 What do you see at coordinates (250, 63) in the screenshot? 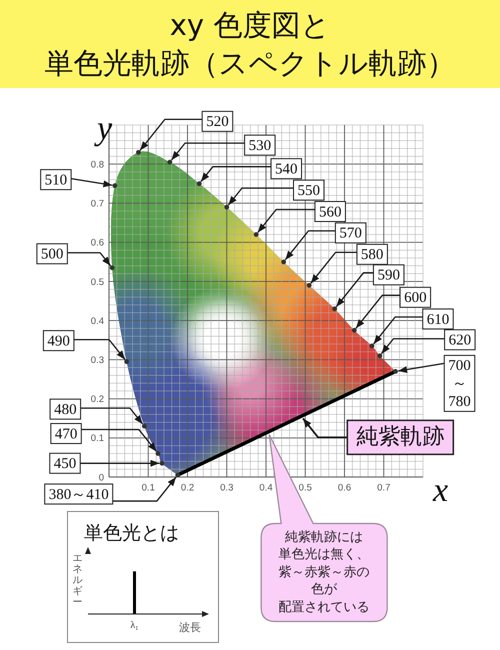
I see `chart-subtitle: 単色光軌跡（スペクトル軌跡）` at bounding box center [250, 63].